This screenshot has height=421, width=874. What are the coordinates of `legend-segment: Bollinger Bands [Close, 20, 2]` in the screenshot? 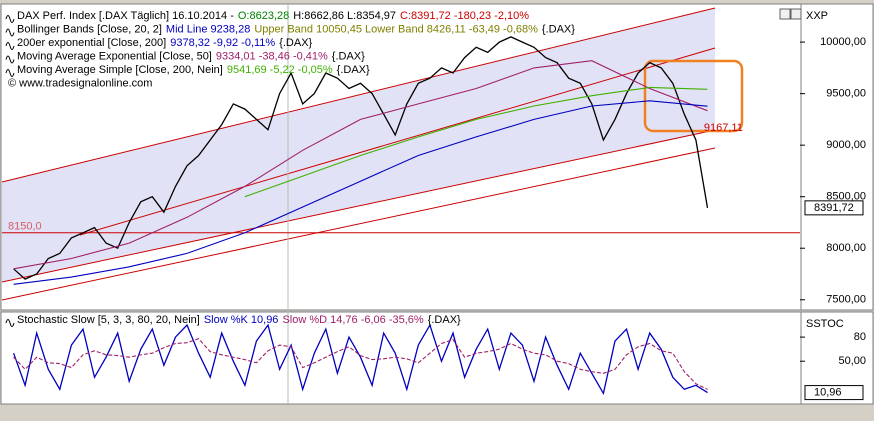 It's located at (89, 29).